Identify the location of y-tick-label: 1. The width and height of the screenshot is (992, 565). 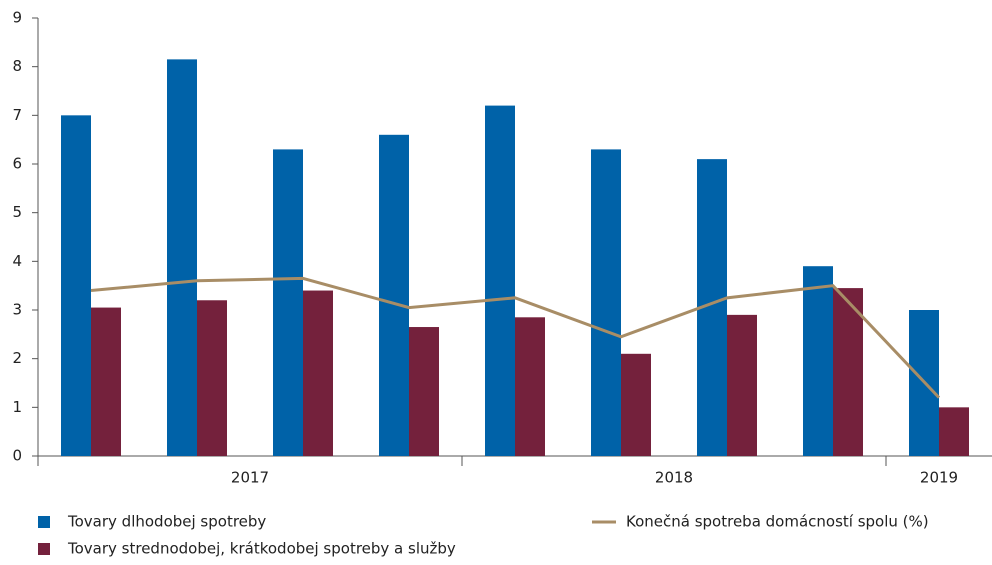
(17, 407).